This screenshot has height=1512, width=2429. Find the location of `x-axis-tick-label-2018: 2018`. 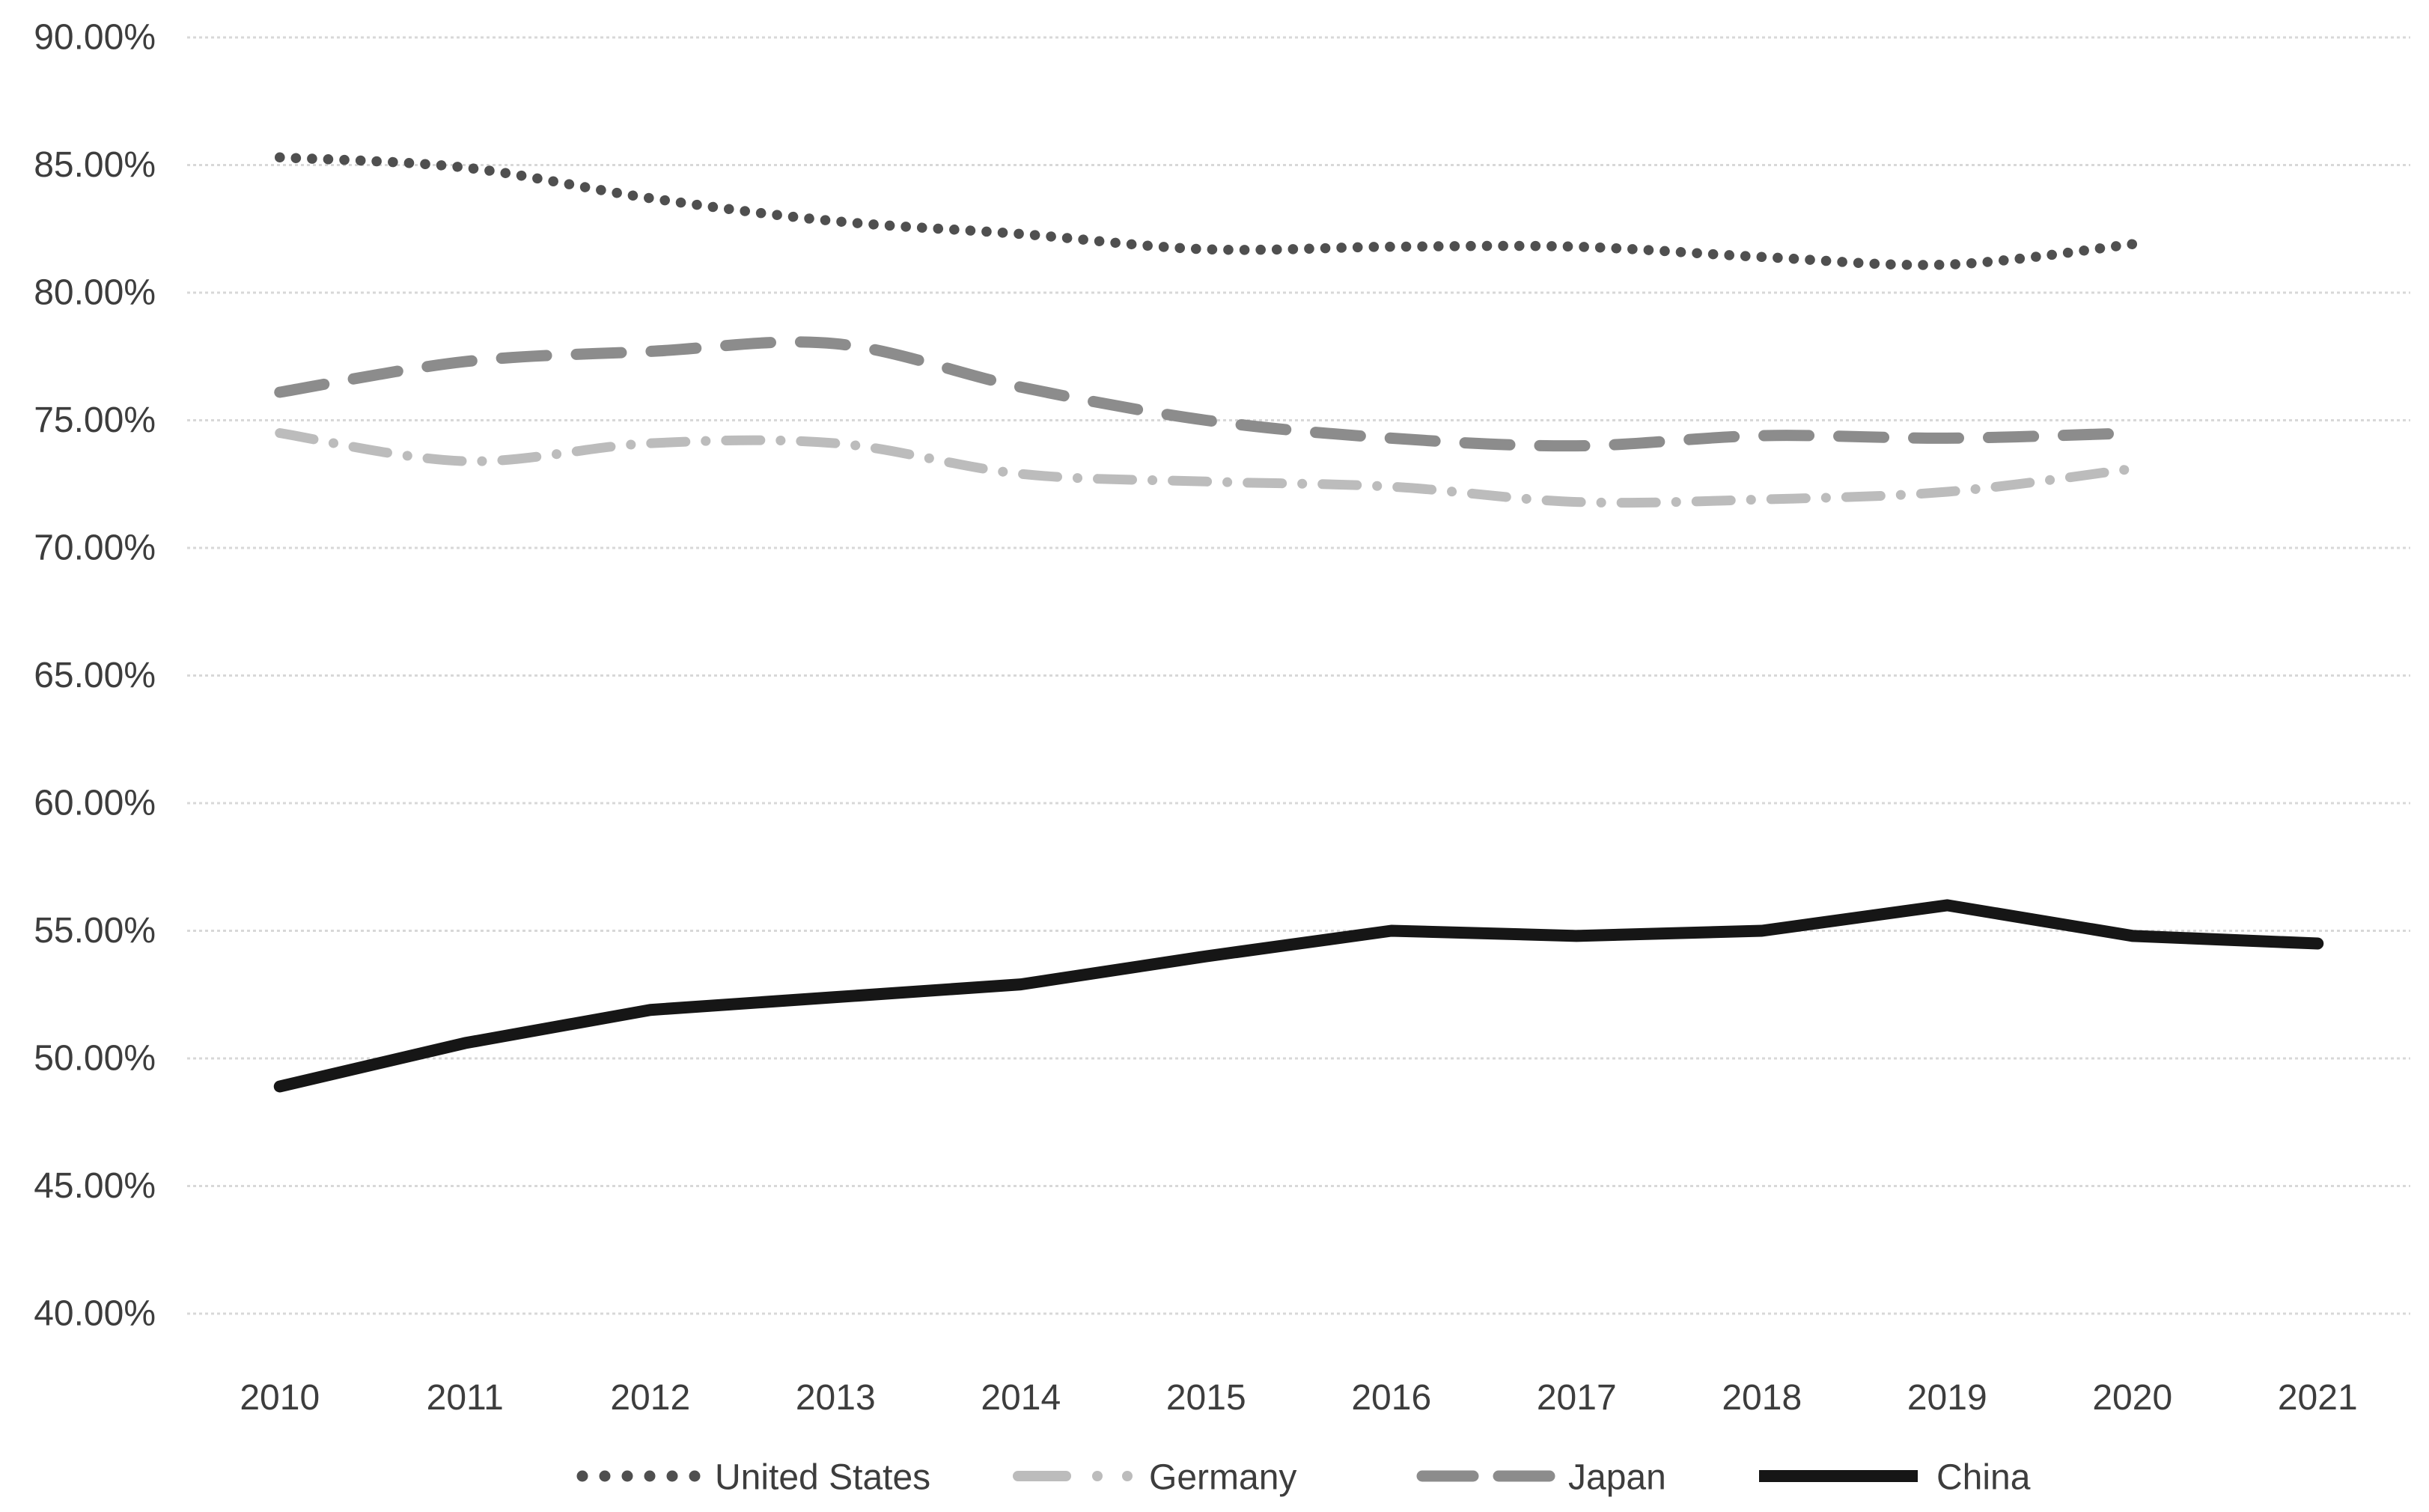

x-axis-tick-label-2018: 2018 is located at coordinates (1762, 1398).